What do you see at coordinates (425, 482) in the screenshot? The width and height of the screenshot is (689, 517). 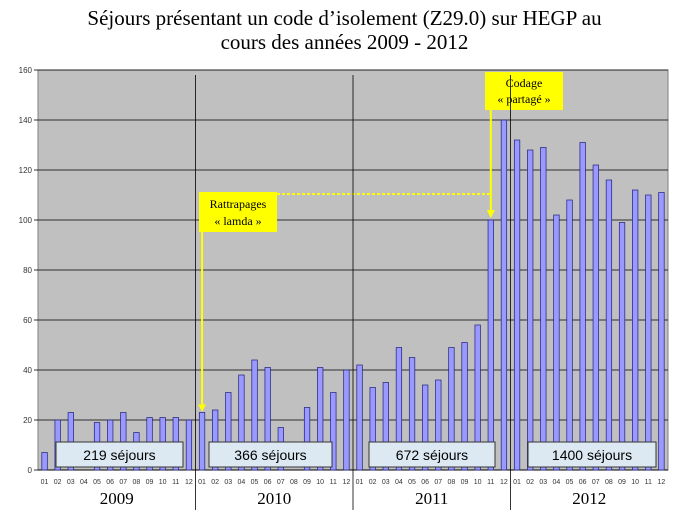 I see `month-label-2011-06: 06` at bounding box center [425, 482].